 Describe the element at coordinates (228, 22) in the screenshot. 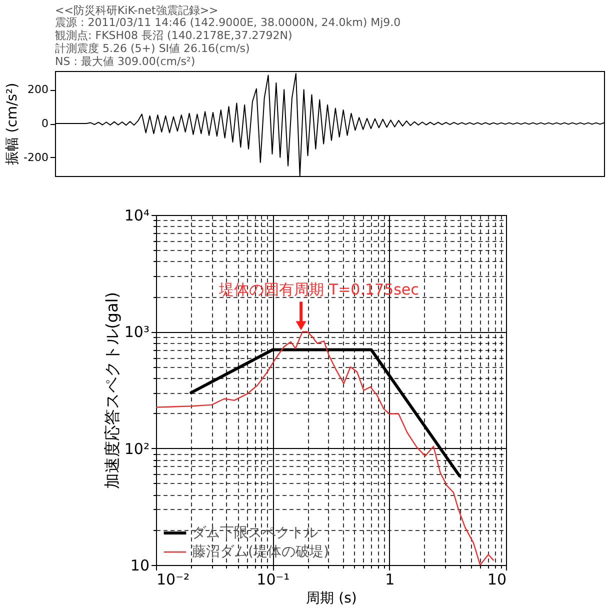

I see `text: 震源 : 2011/03/11 14:46 (142.9000E, 38.0000N, 24.0km) Mj9.0` at that location.